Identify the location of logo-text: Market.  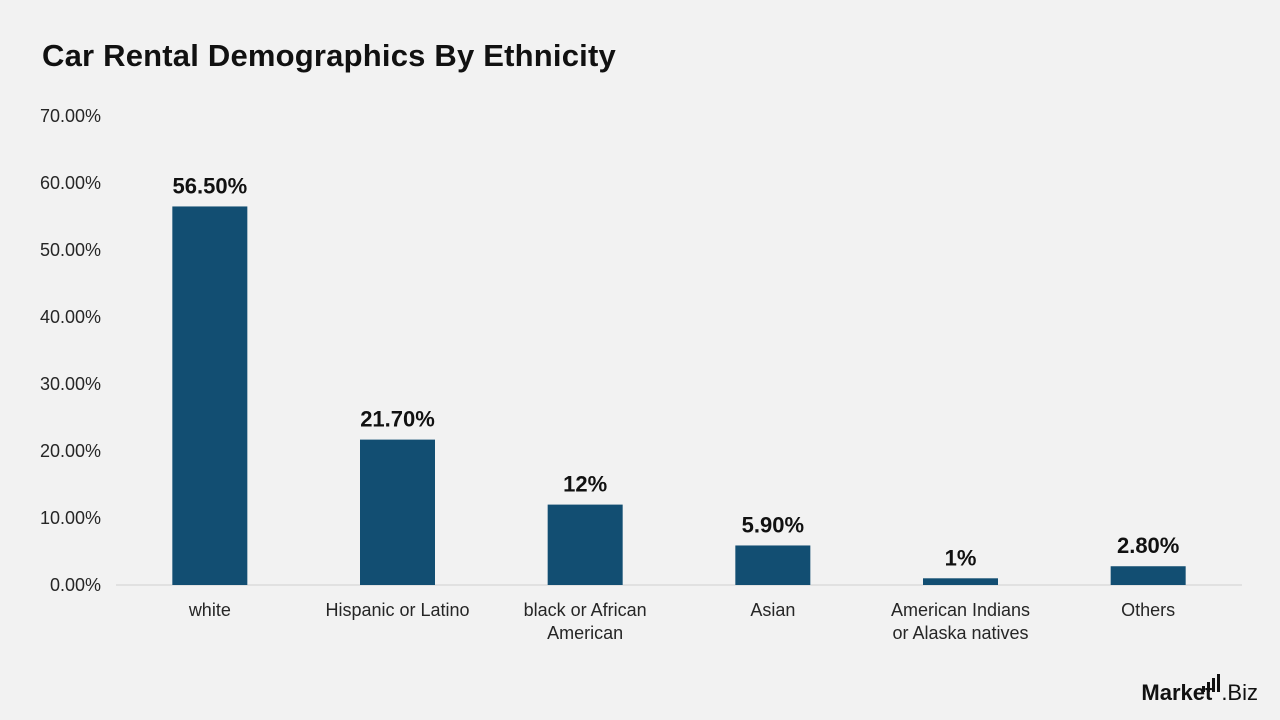
(1177, 692).